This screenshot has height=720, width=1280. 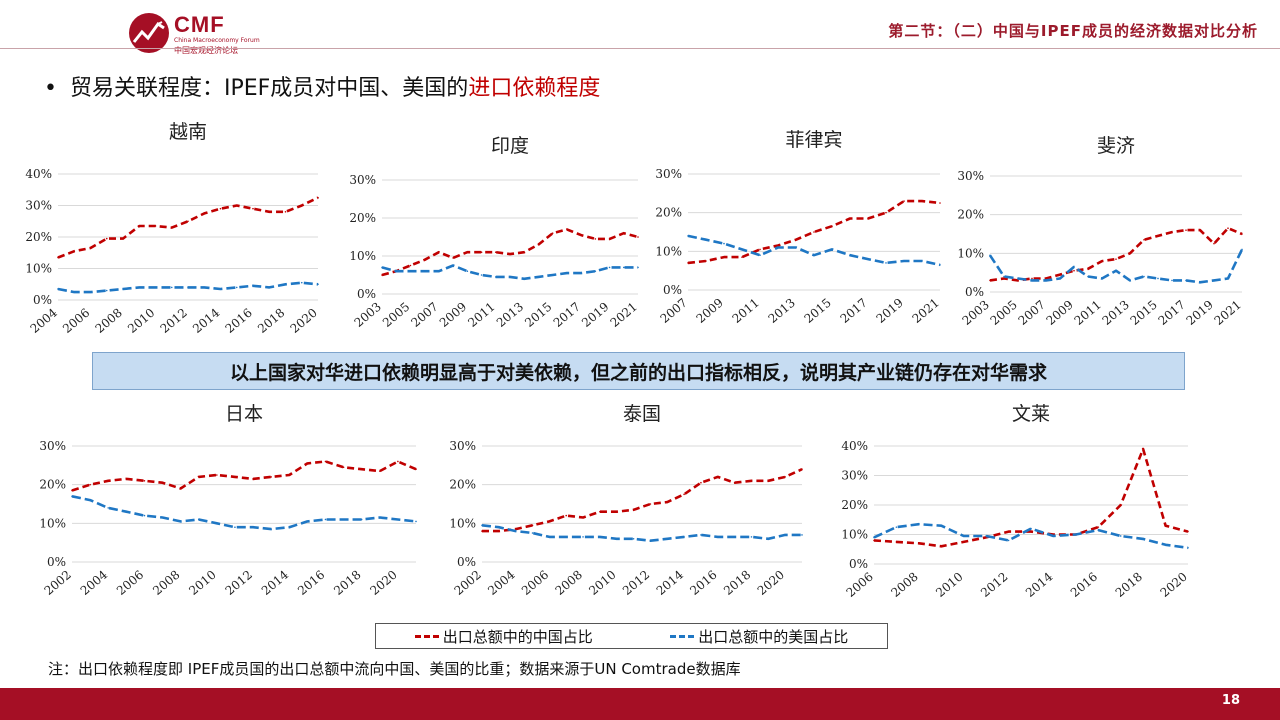 I want to click on x-tick-label: 2005, so click(x=1004, y=313).